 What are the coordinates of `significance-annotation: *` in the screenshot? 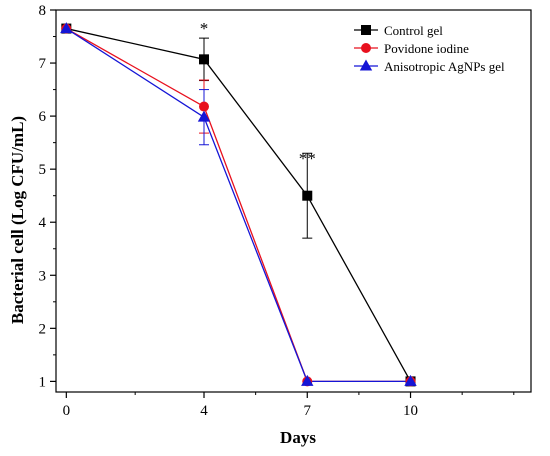 It's located at (204, 28).